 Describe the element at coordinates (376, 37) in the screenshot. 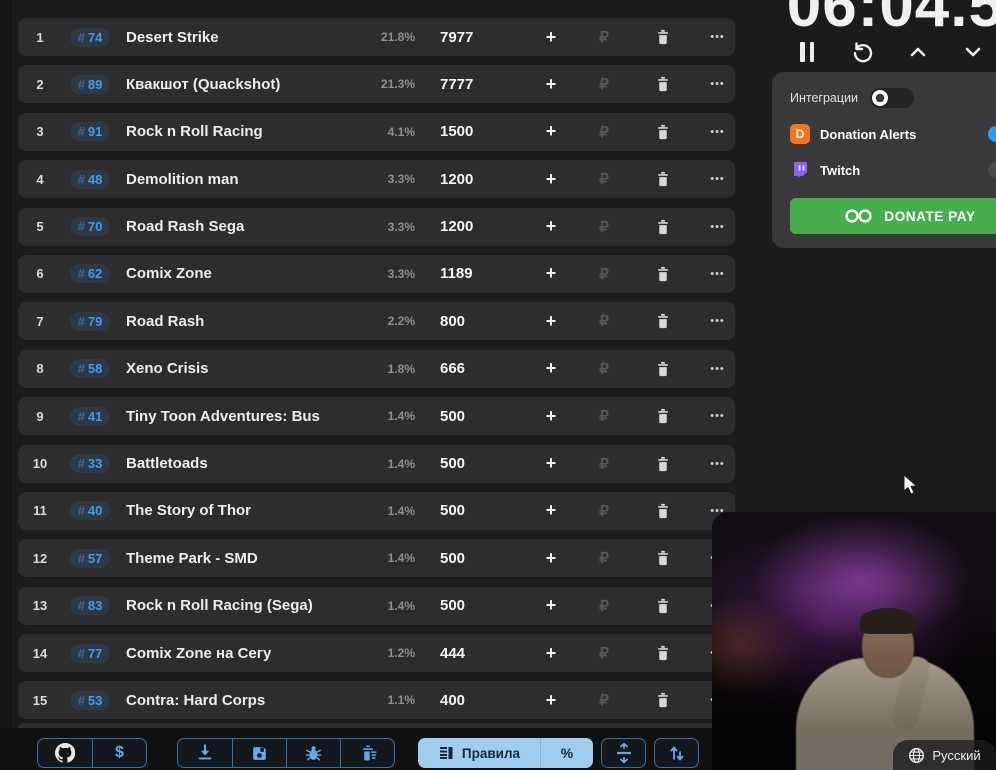

I see `lot-row: 1 #74 Desert Strike 21.8% 7977 + ₽ •••` at that location.